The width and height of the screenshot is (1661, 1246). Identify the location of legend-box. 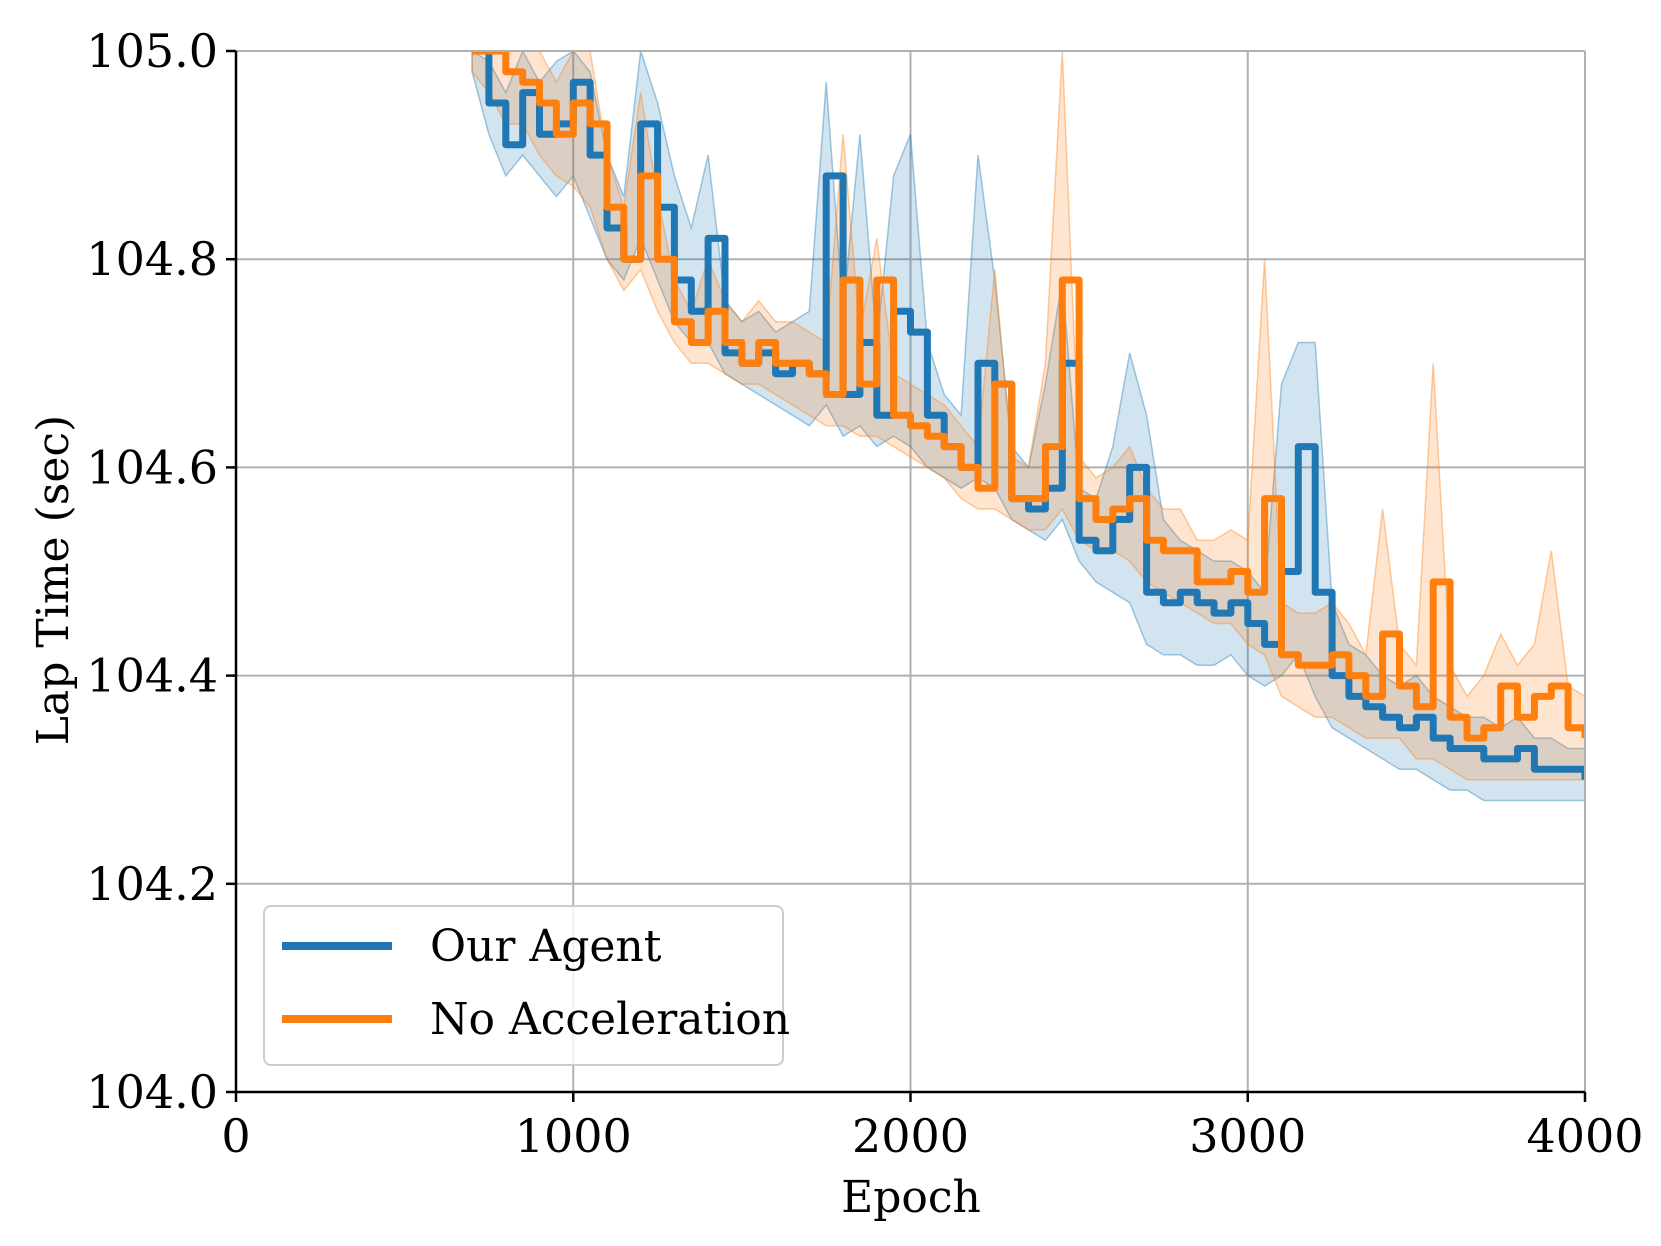
(523, 985).